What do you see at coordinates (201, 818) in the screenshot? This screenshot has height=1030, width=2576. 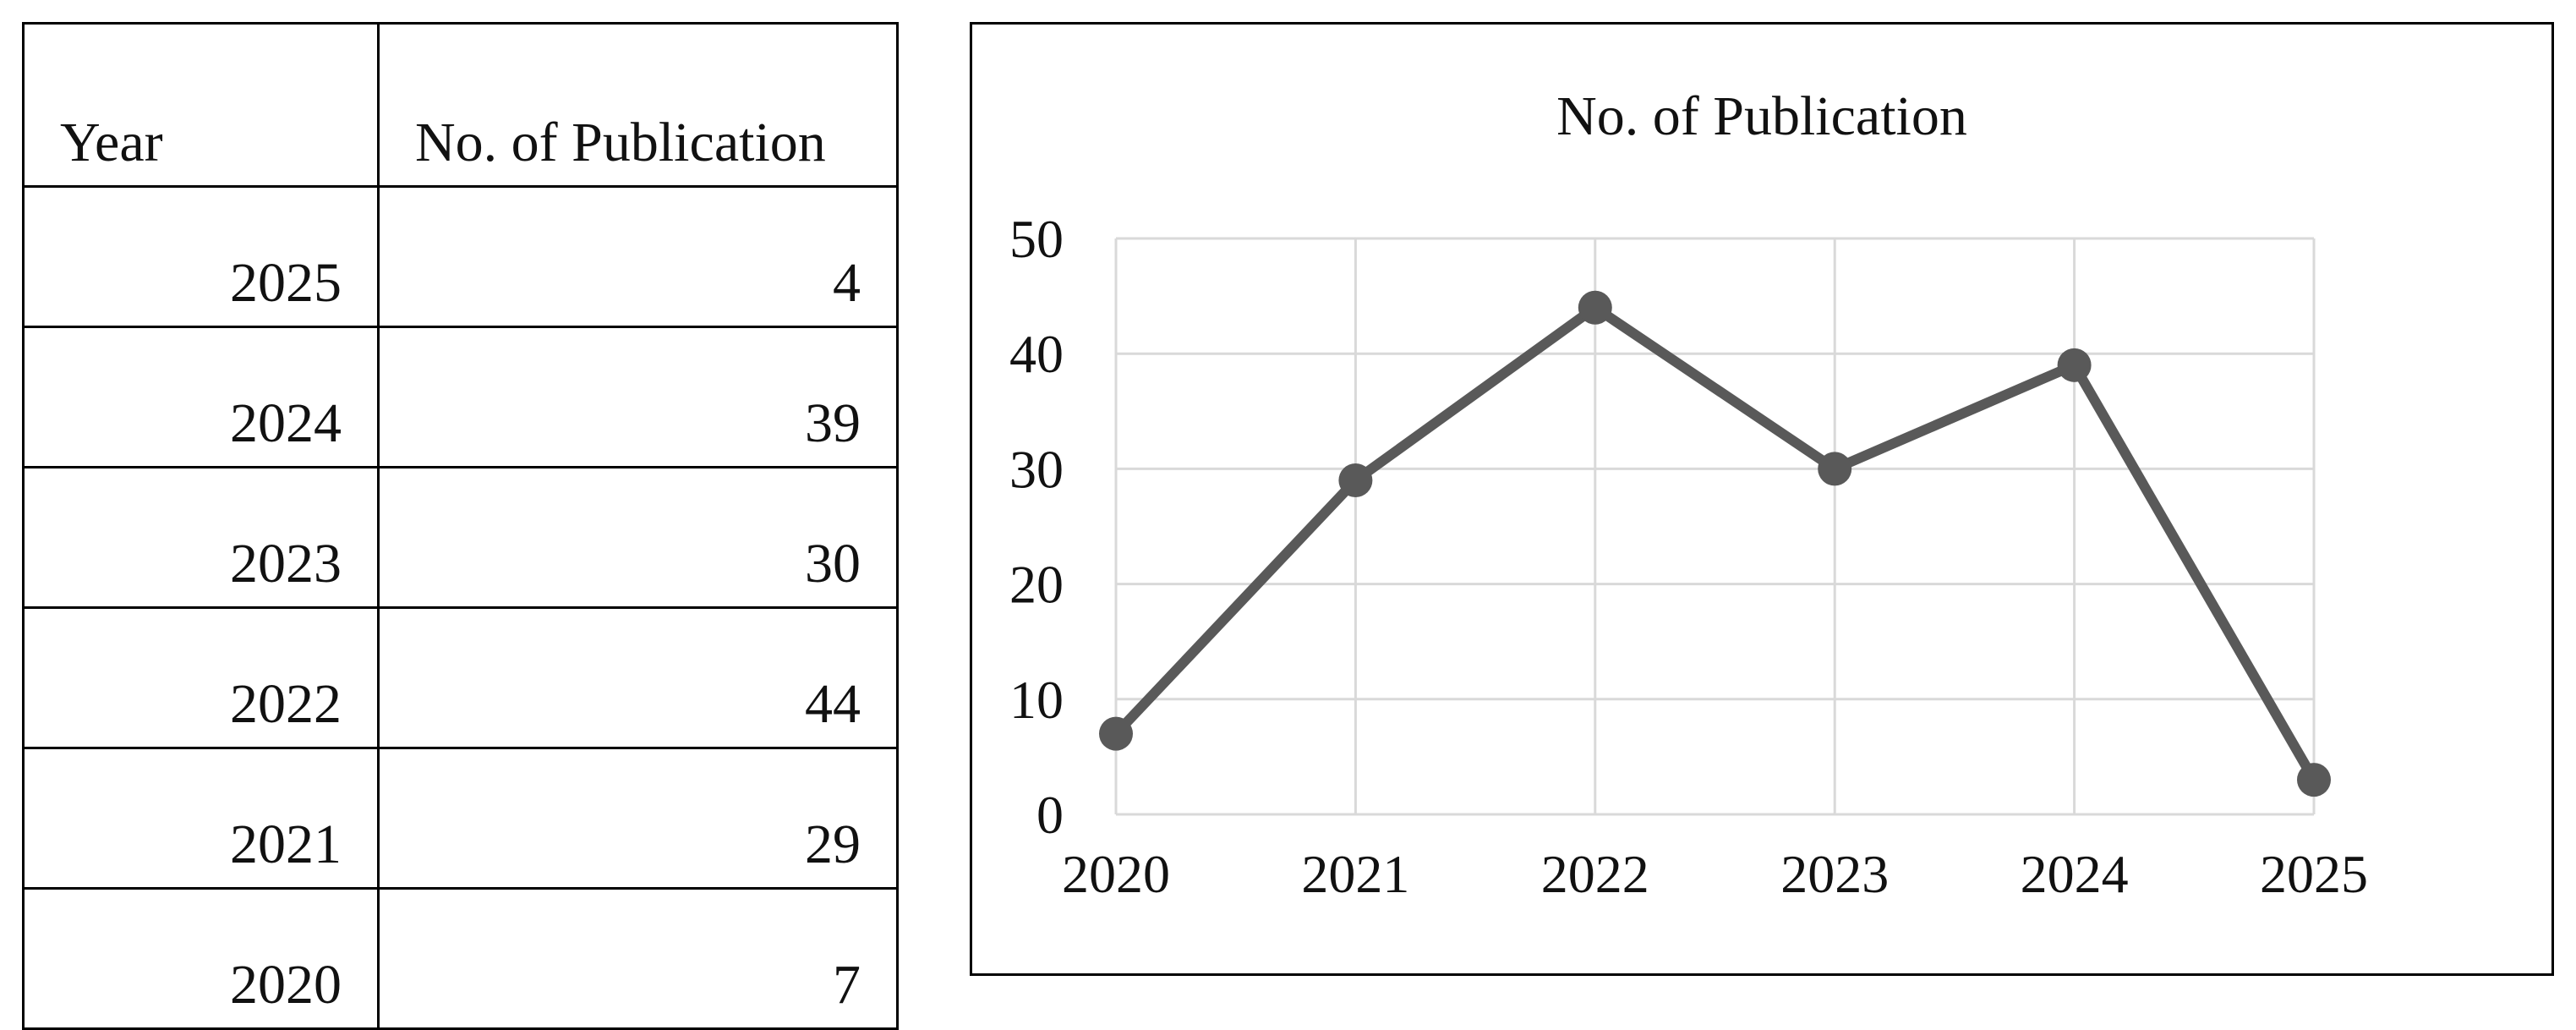 I see `year-cell: 2021` at bounding box center [201, 818].